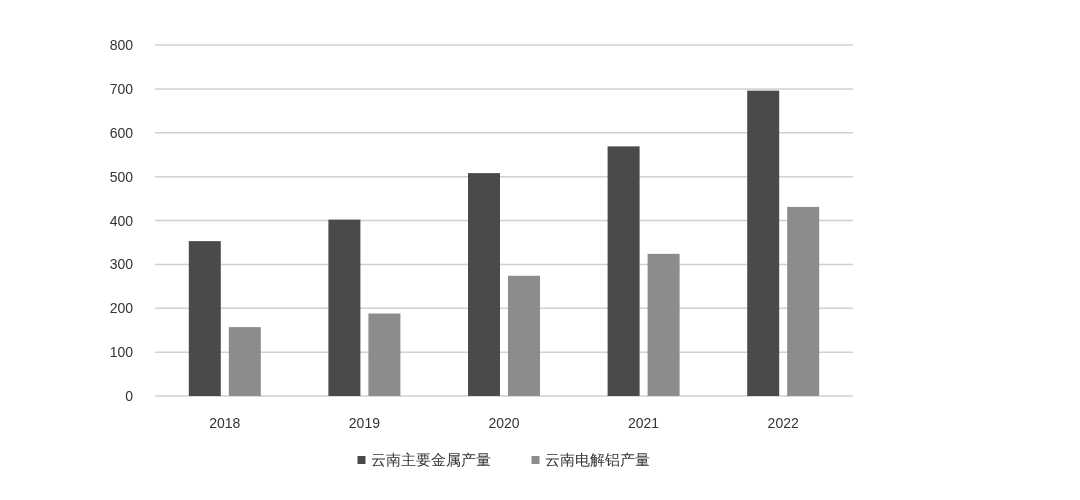 The image size is (1080, 500). Describe the element at coordinates (430, 459) in the screenshot. I see `legend-label: 云南主要金属产量` at that location.